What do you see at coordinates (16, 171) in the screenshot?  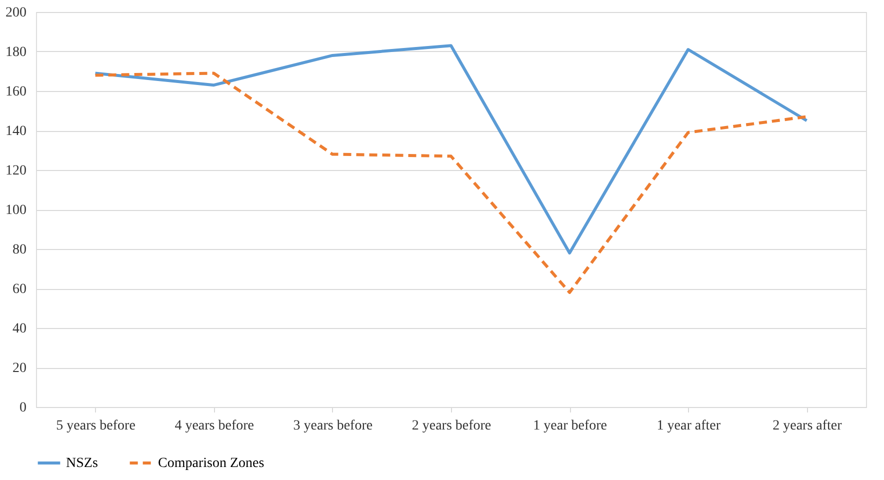 I see `y-tick-label: 120` at bounding box center [16, 171].